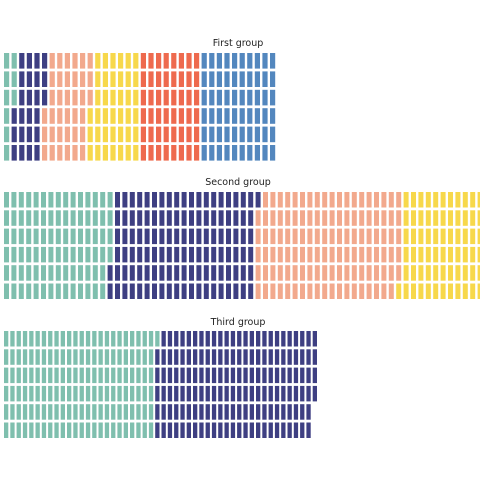  What do you see at coordinates (140, 107) in the screenshot?
I see `waffle-panel-first-group` at bounding box center [140, 107].